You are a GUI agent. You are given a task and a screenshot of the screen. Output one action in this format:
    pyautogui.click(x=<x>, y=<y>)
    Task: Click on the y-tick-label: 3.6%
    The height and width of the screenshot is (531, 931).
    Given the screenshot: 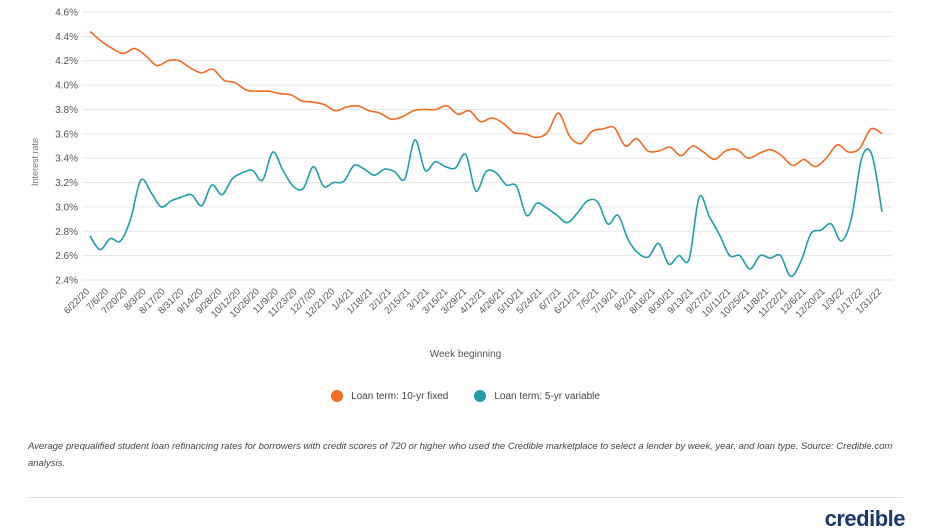 What is the action you would take?
    pyautogui.click(x=66, y=134)
    